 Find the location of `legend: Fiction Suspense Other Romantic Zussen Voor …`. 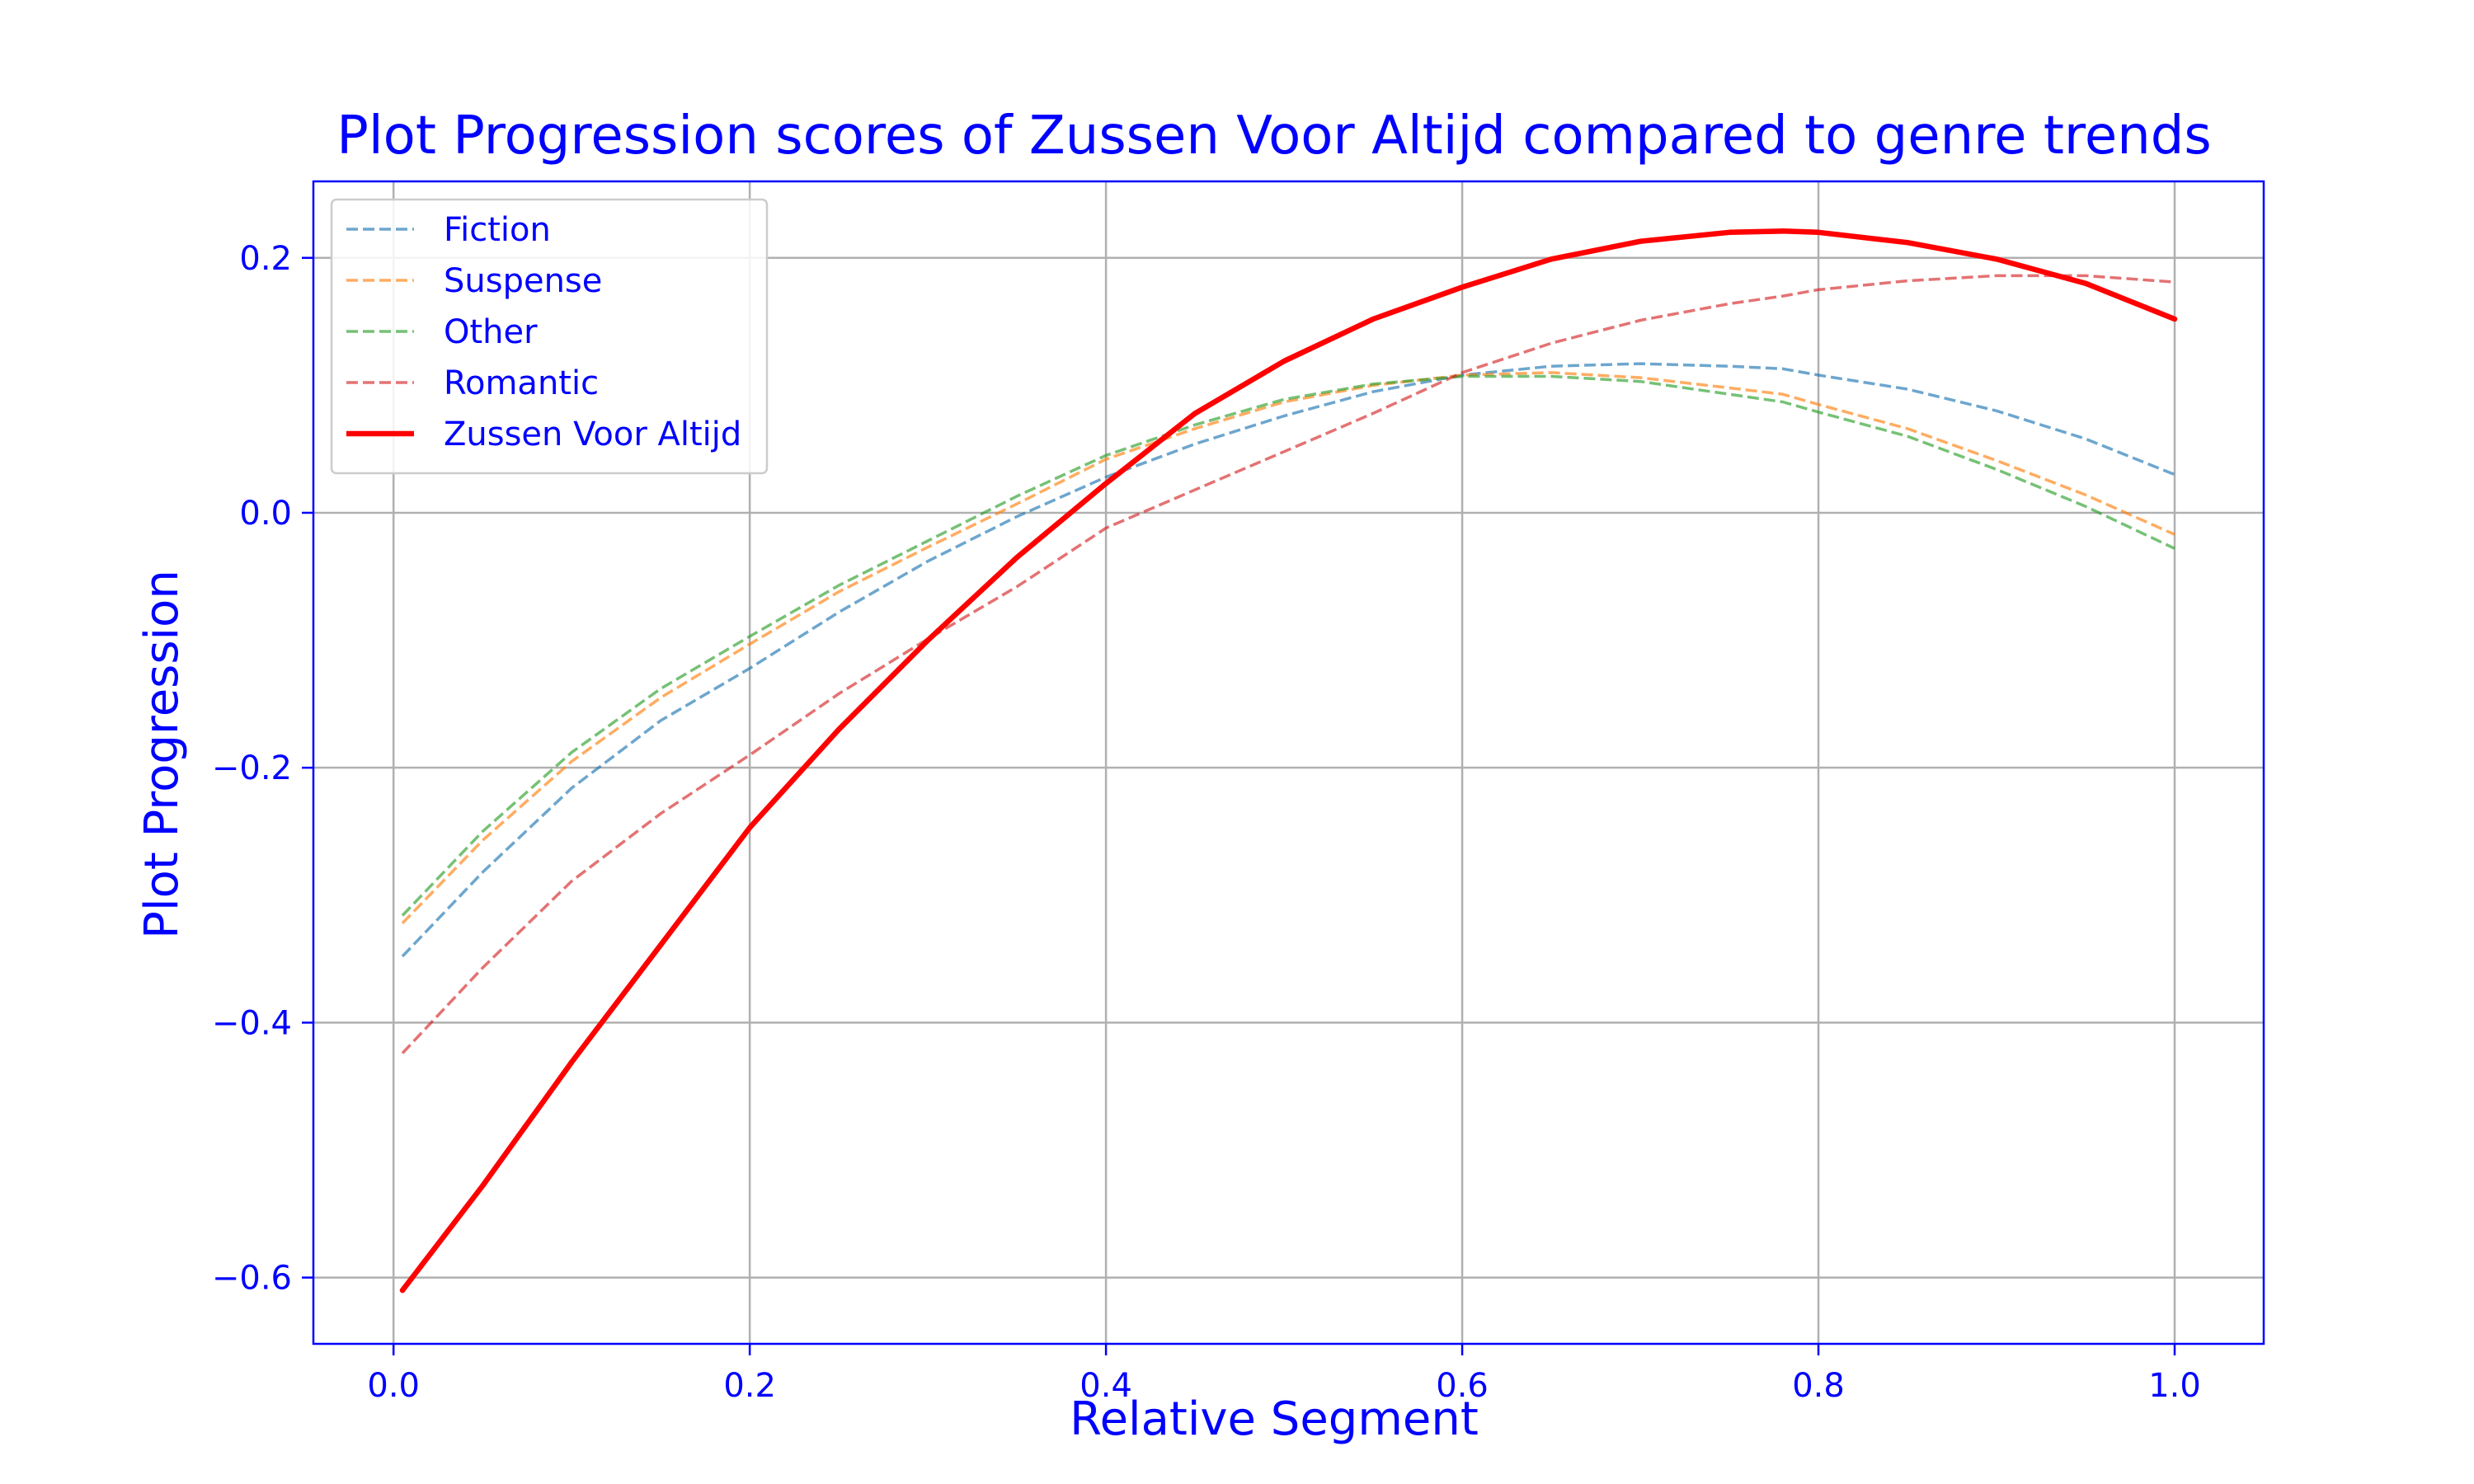

legend: Fiction Suspense Other Romantic Zussen Voor … is located at coordinates (549, 336).